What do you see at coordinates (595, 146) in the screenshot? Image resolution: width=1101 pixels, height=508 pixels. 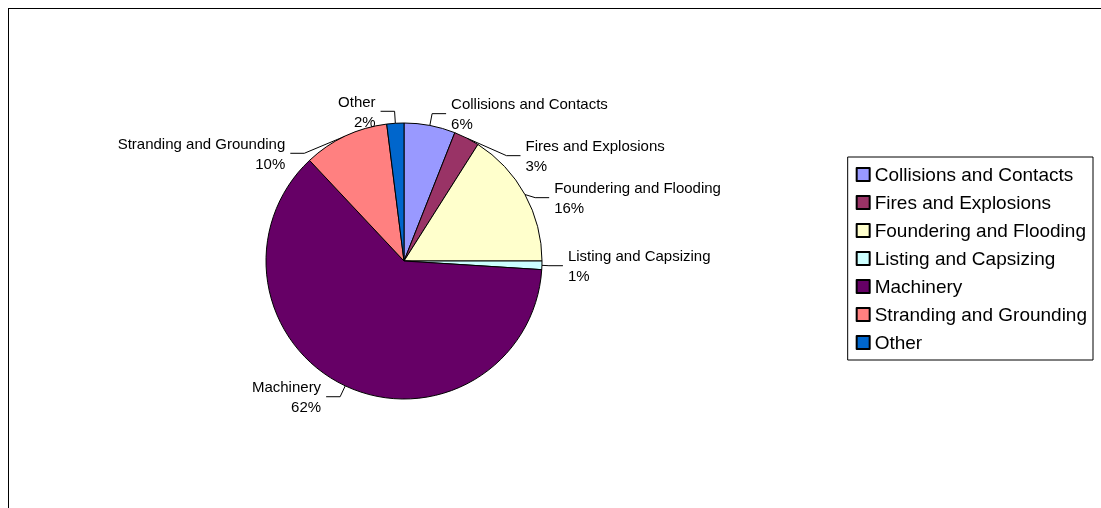 I see `slice-label: Fires and Explosions` at bounding box center [595, 146].